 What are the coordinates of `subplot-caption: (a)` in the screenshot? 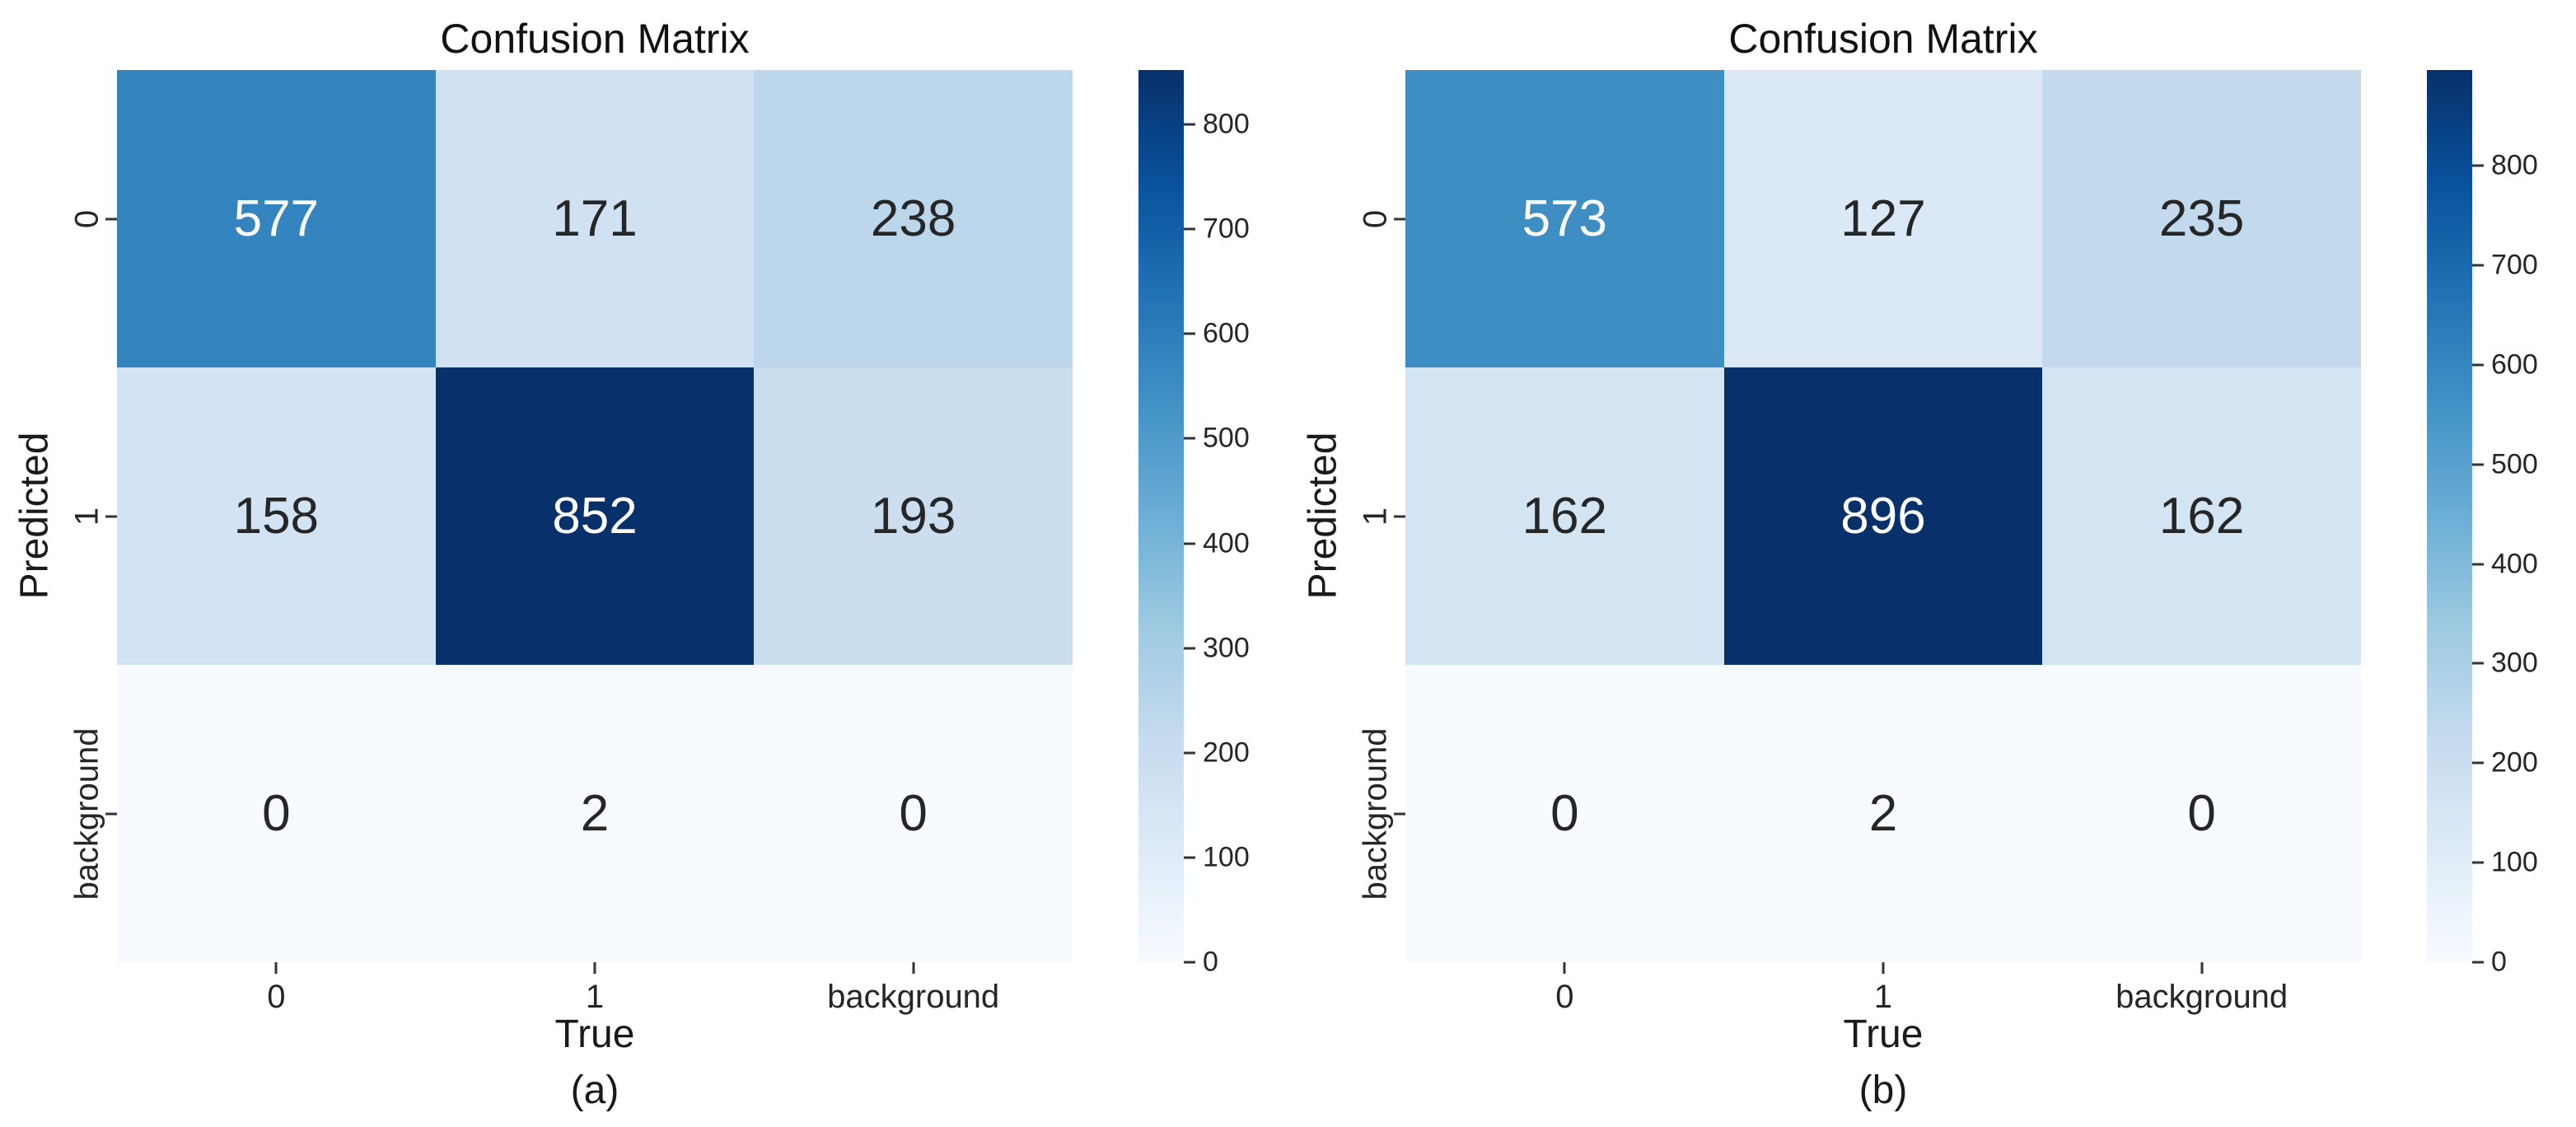 It's located at (594, 1090).